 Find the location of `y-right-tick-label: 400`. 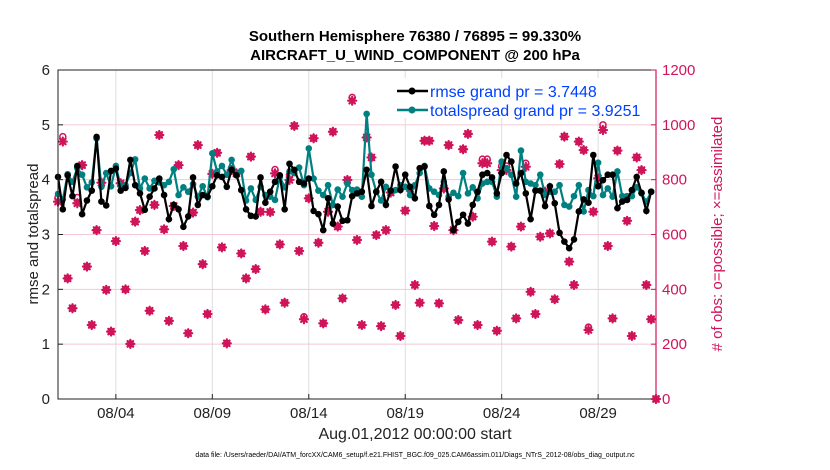

y-right-tick-label: 400 is located at coordinates (674, 289).